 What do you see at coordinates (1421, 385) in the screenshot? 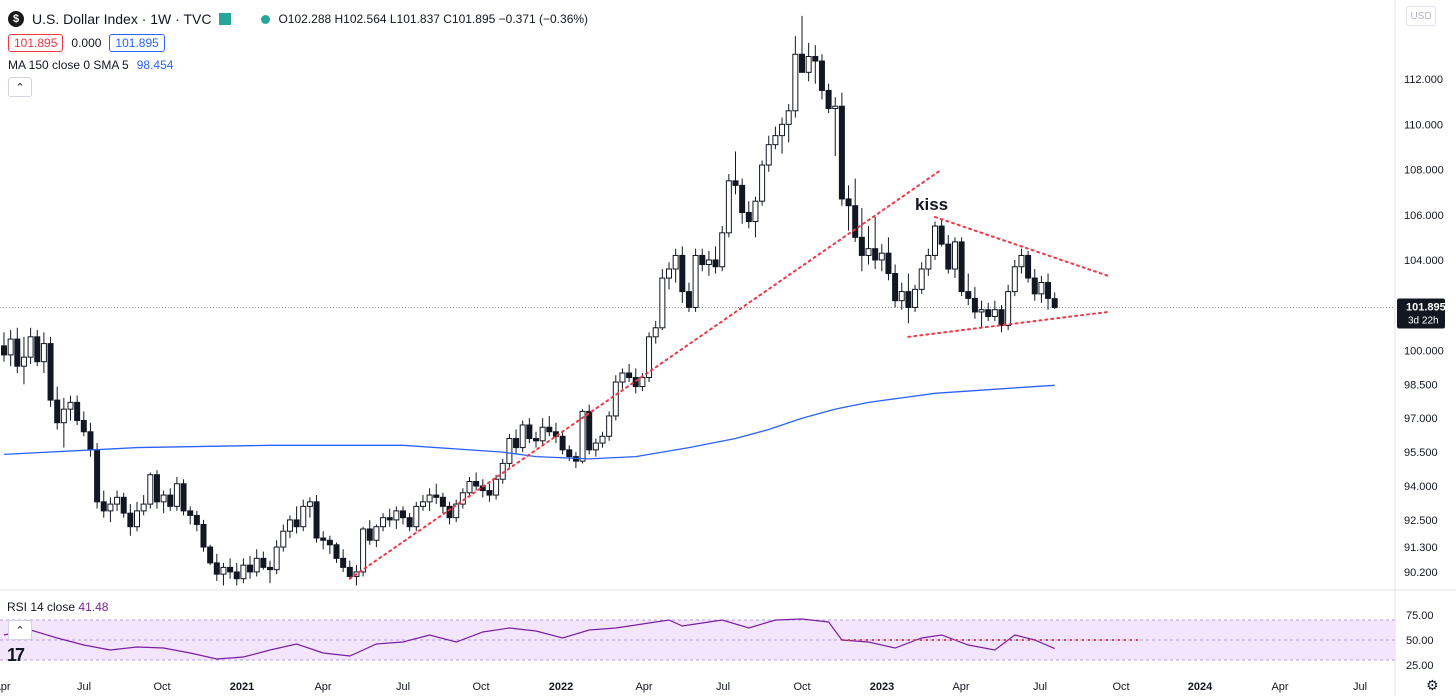
I see `price-tick-label: 98.500` at bounding box center [1421, 385].